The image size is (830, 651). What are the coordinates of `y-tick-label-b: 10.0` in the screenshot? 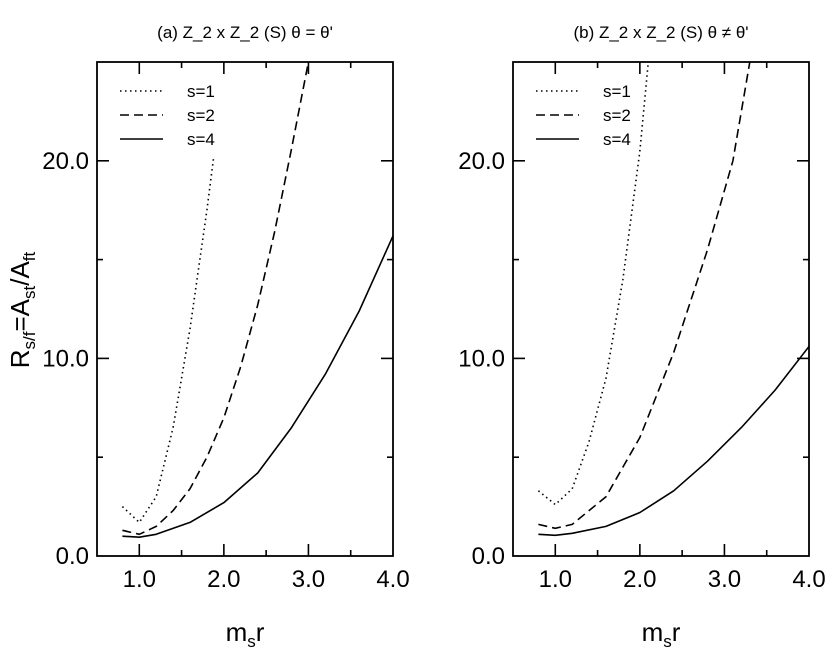 It's located at (481, 358).